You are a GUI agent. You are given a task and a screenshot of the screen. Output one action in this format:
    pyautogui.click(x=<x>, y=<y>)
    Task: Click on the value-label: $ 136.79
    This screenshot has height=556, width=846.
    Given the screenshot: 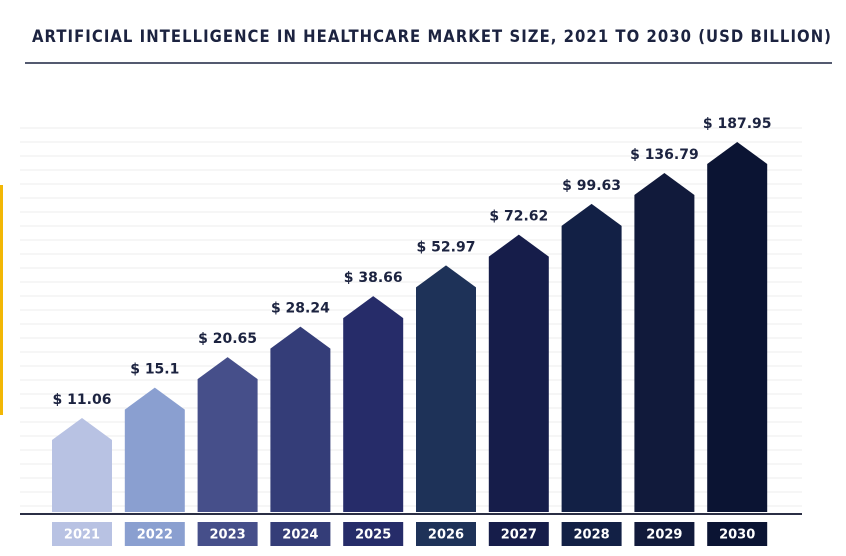 What is the action you would take?
    pyautogui.click(x=664, y=155)
    